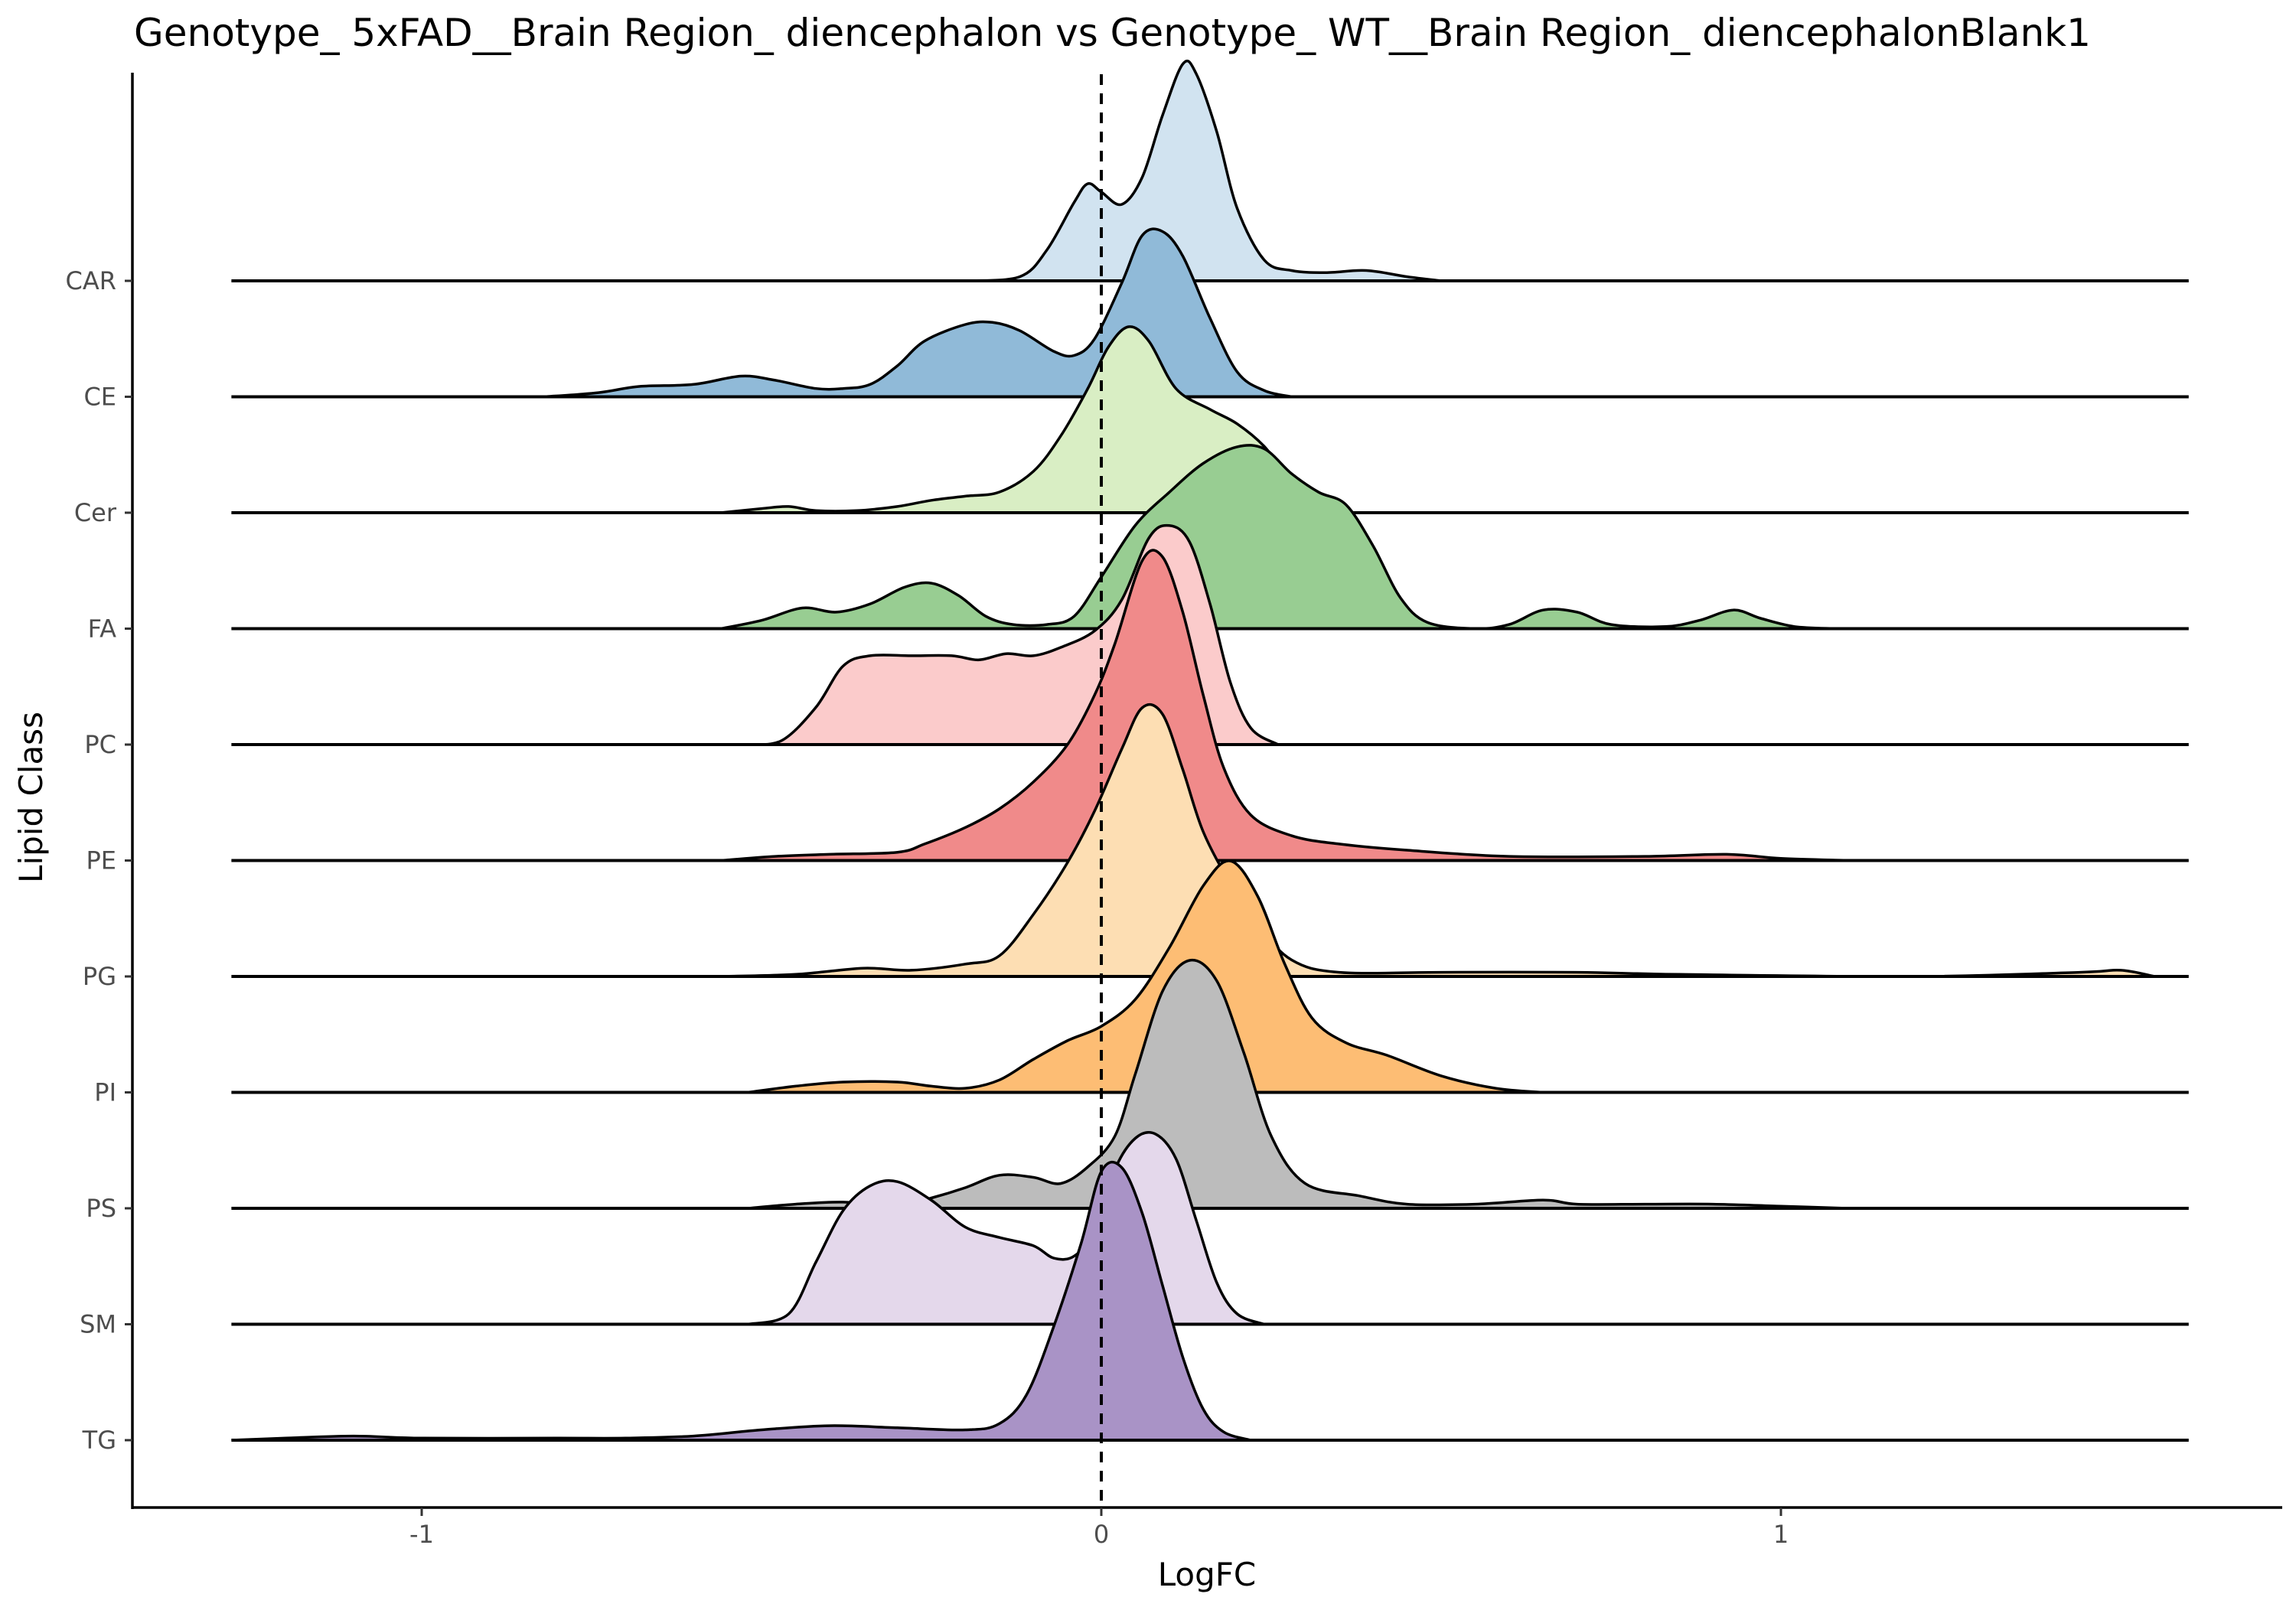  What do you see at coordinates (1145, 976) in the screenshot?
I see `ridge-outline-pi` at bounding box center [1145, 976].